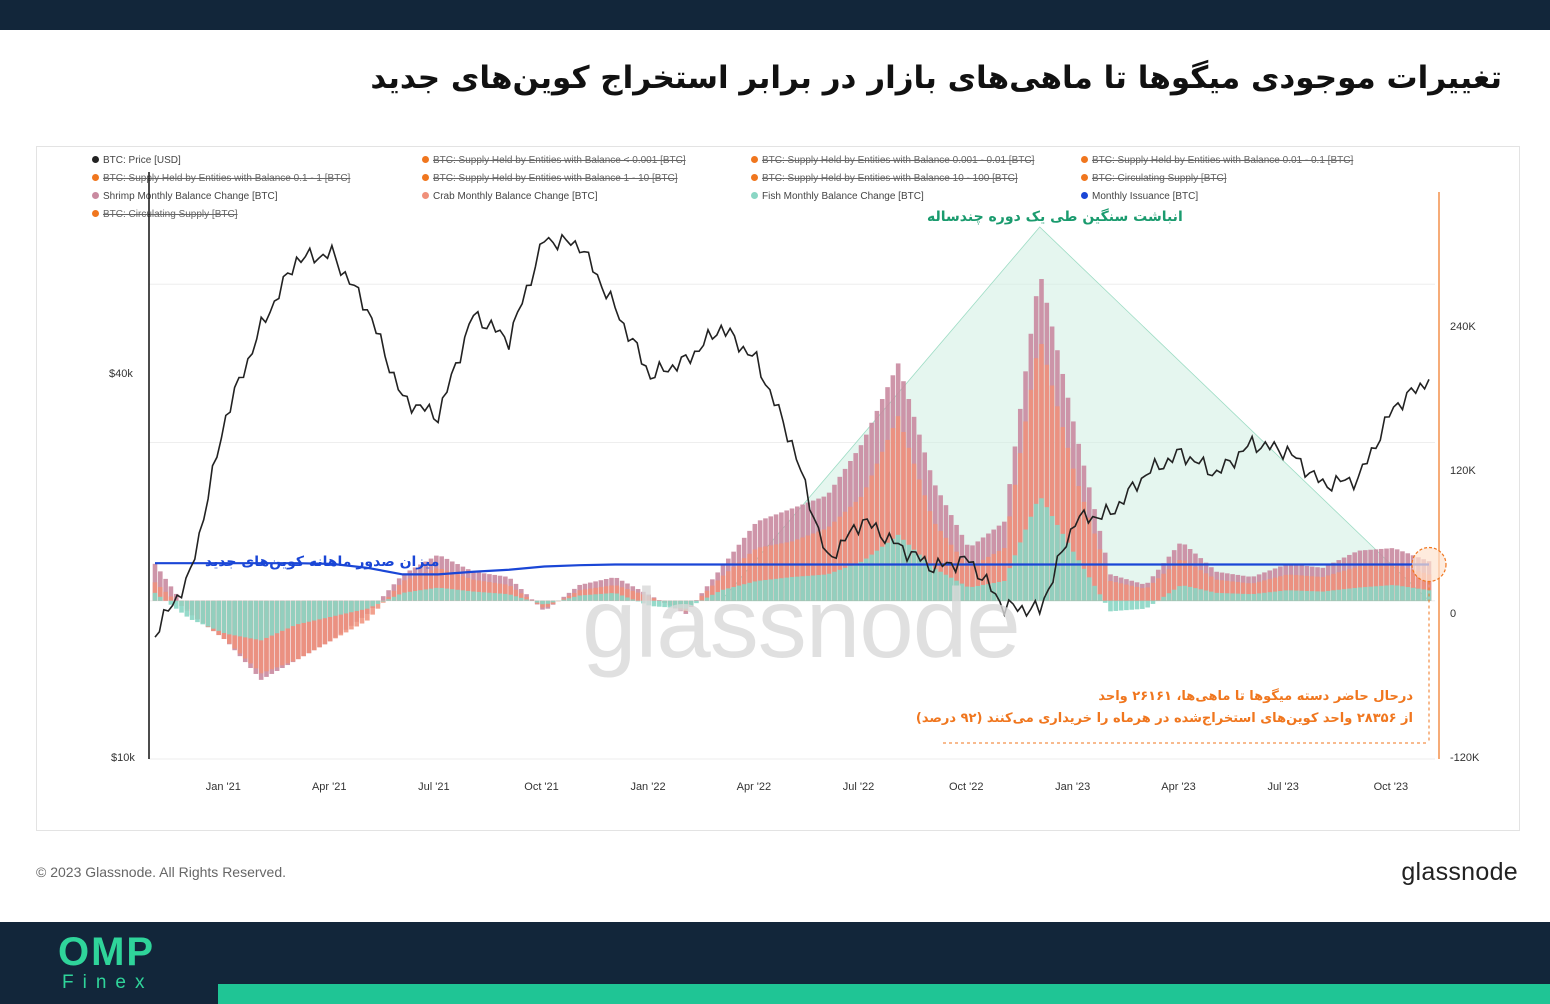 This screenshot has height=1004, width=1550. What do you see at coordinates (1463, 327) in the screenshot?
I see `y-right-tick: 240K` at bounding box center [1463, 327].